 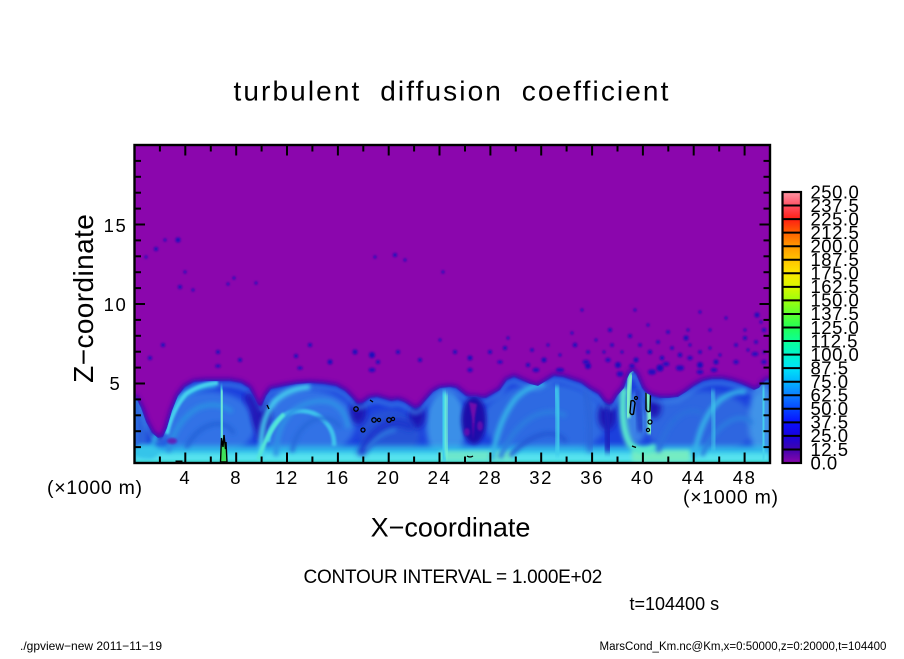 What do you see at coordinates (451, 528) in the screenshot?
I see `svg-text: X−coordinate` at bounding box center [451, 528].